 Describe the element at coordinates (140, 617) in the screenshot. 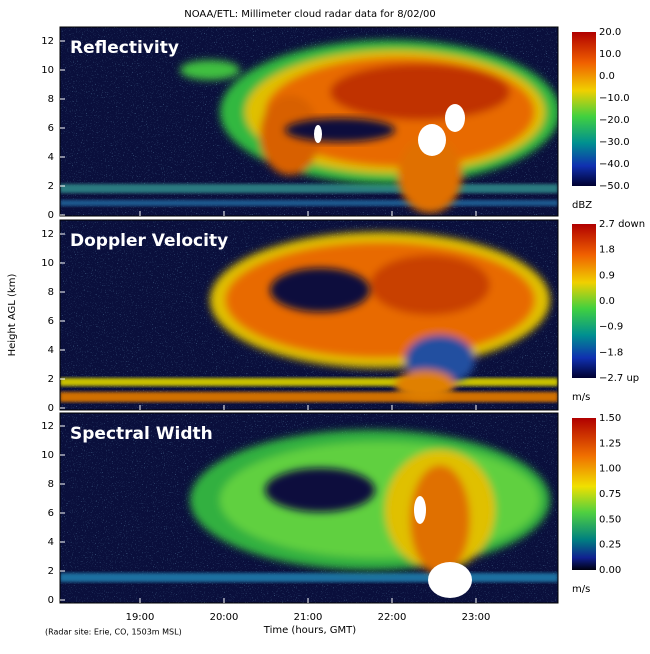

I see `x-tick-label: 19:00` at that location.